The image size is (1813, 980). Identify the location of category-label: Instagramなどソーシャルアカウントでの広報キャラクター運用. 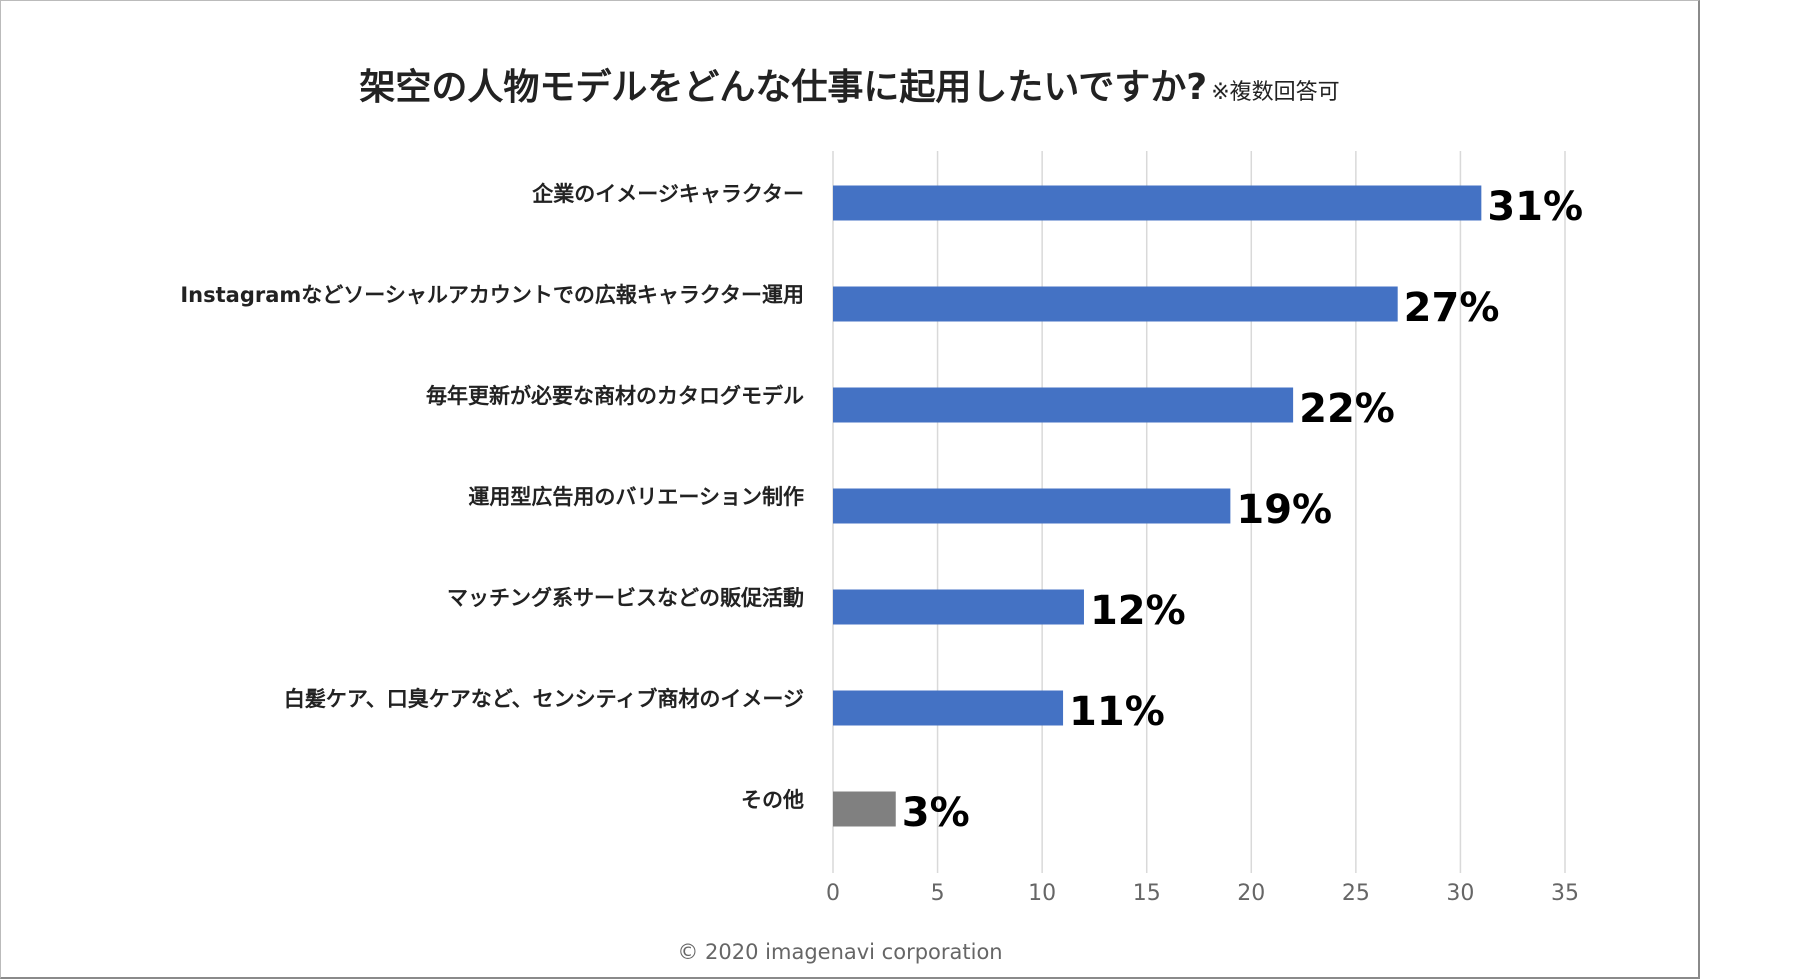
(492, 295).